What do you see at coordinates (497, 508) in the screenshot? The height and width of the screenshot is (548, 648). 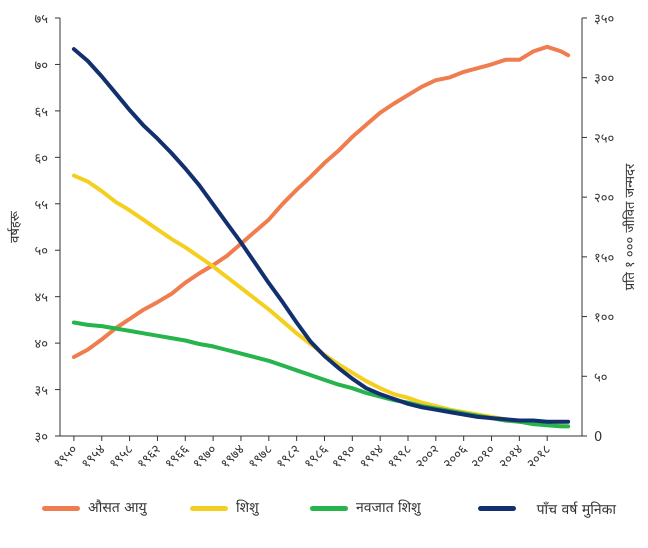 I see `legend-swatch-under-five` at bounding box center [497, 508].